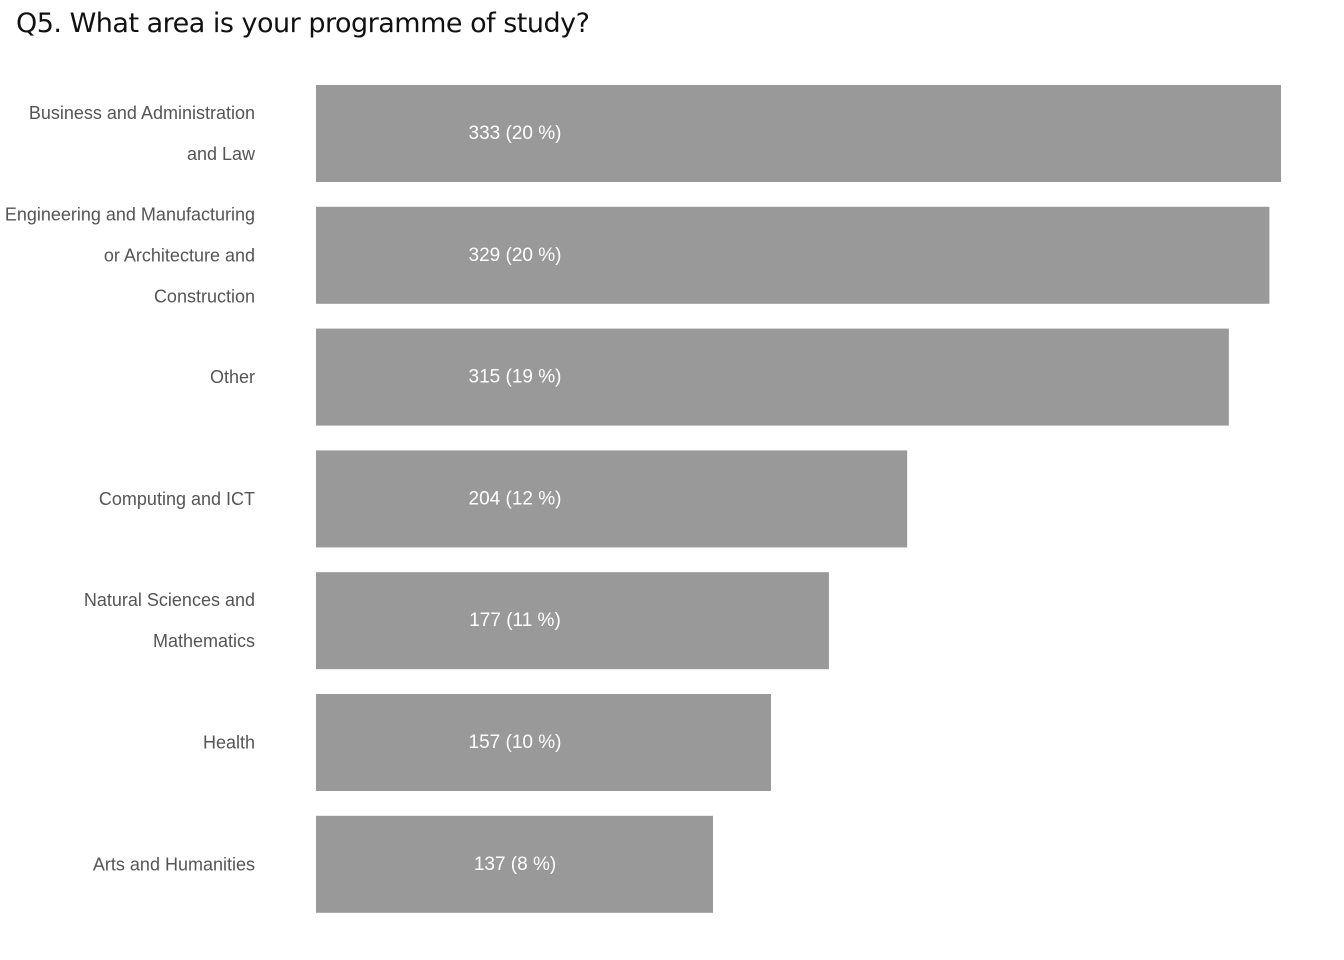  I want to click on data-label-0: 333 (20 %), so click(515, 133).